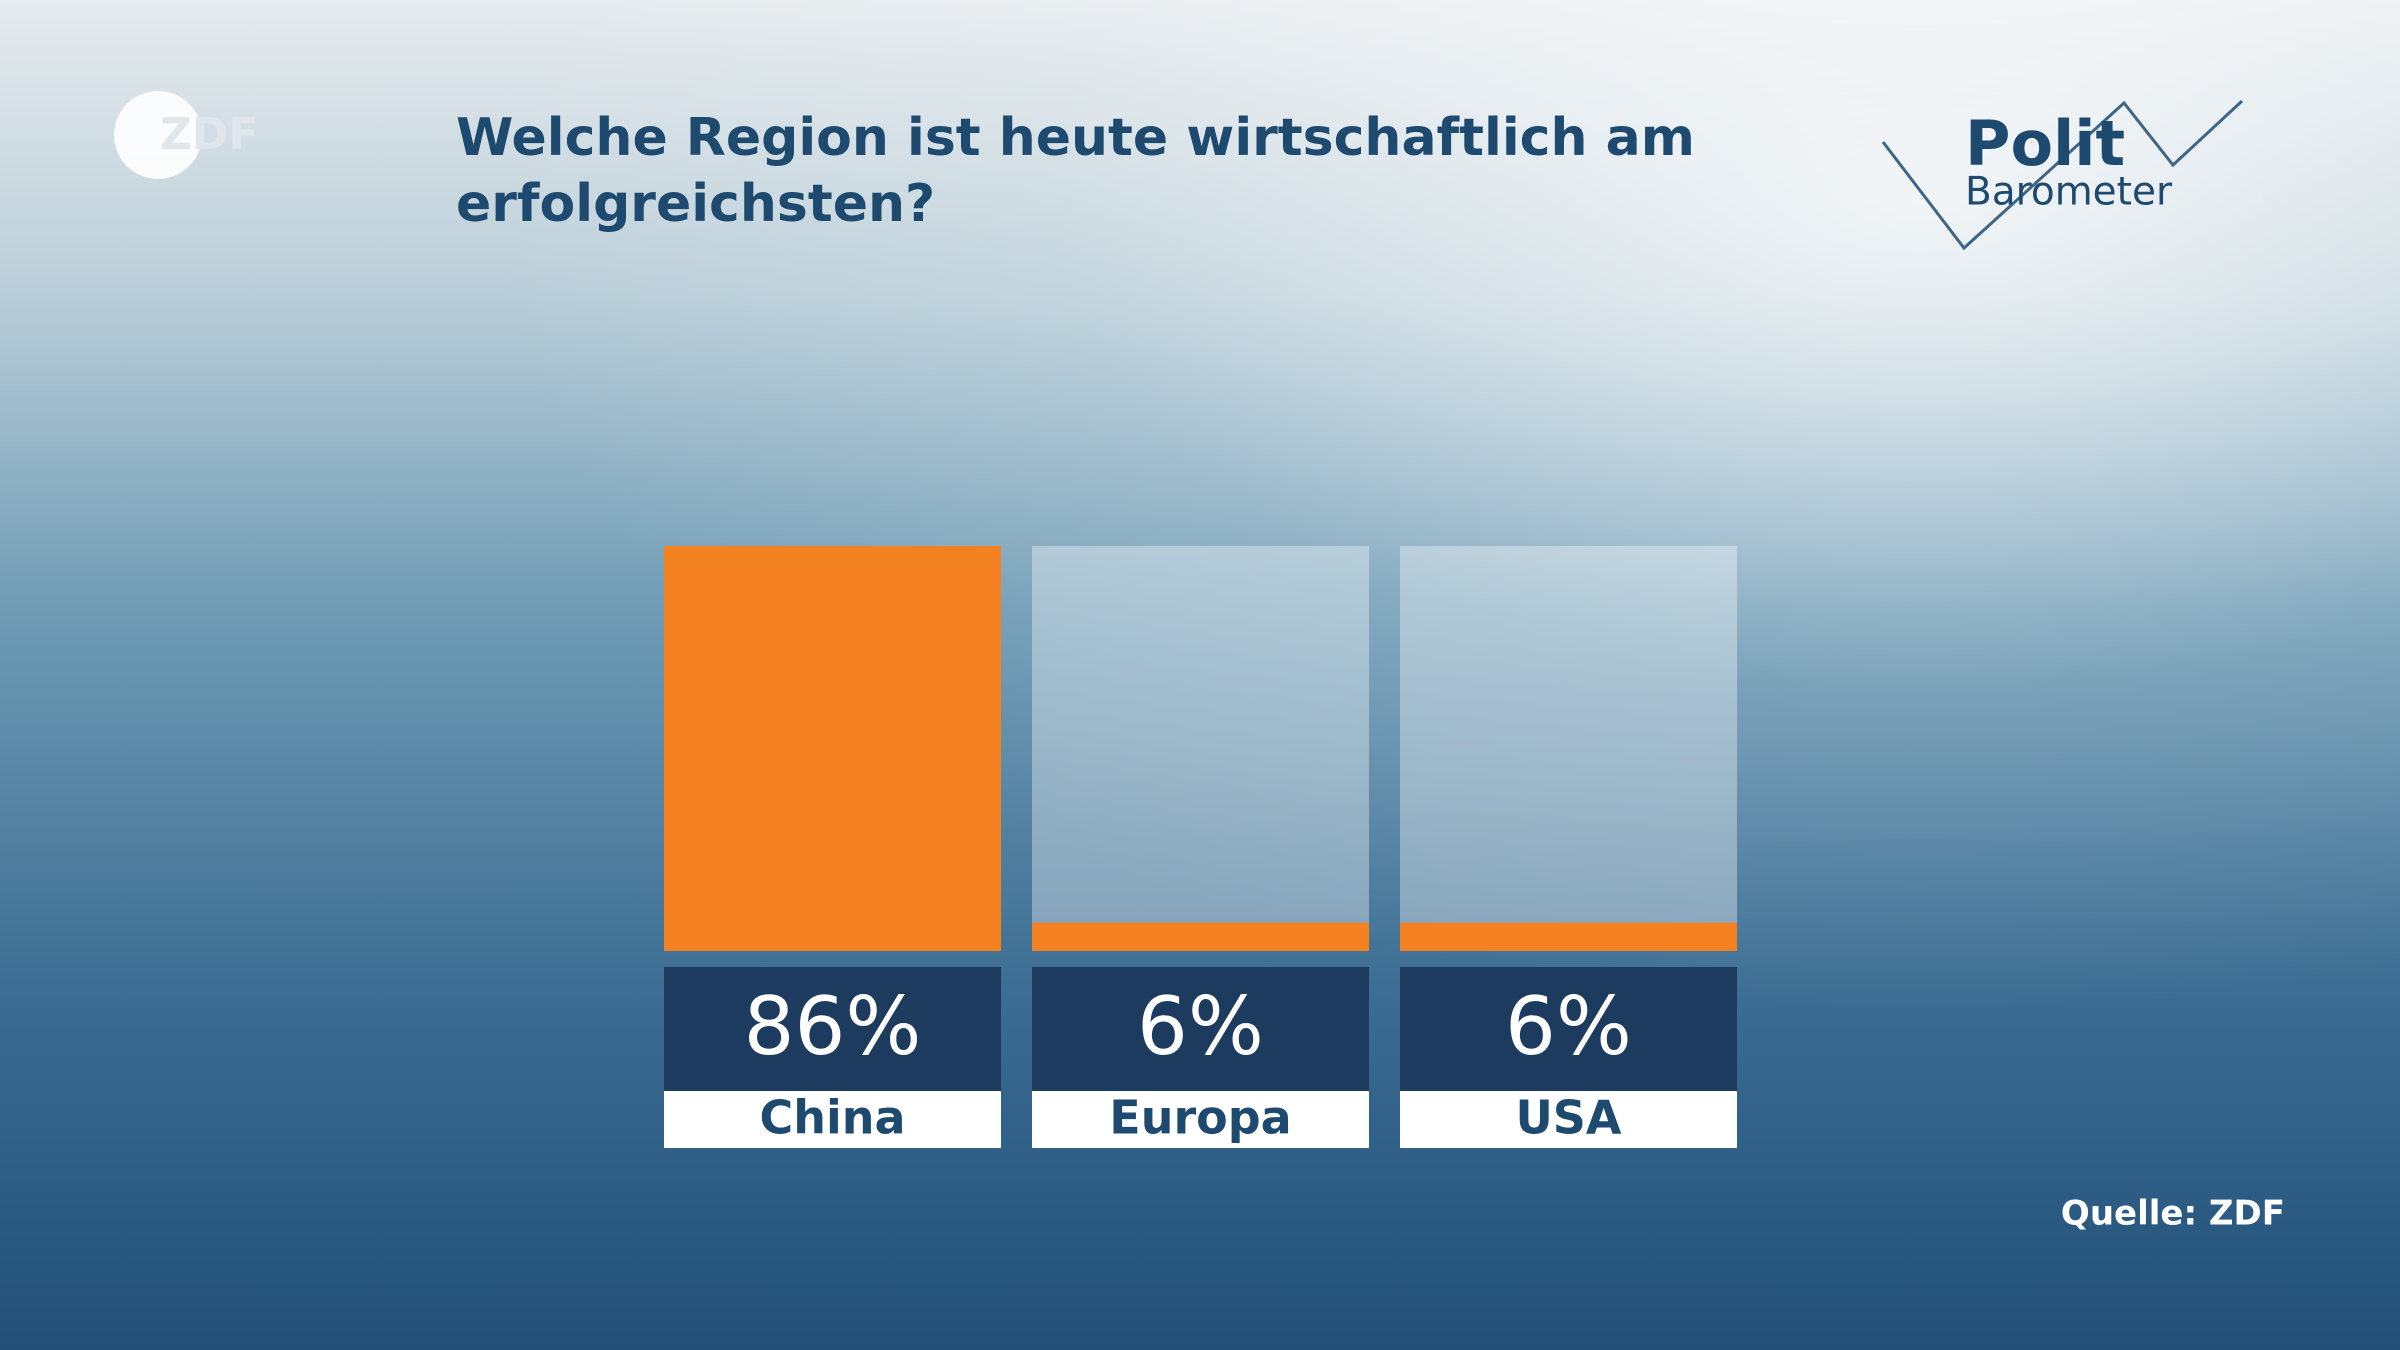 This screenshot has height=1350, width=2400. Describe the element at coordinates (209, 134) in the screenshot. I see `zdf-logo: ZDF` at that location.